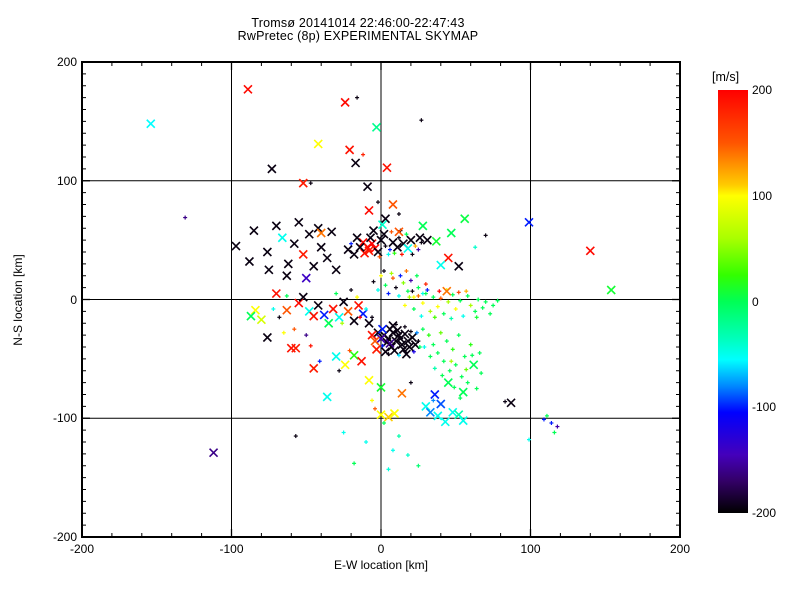 The height and width of the screenshot is (600, 800). Describe the element at coordinates (381, 565) in the screenshot. I see `x-axis-title: E-W location [km]` at that location.